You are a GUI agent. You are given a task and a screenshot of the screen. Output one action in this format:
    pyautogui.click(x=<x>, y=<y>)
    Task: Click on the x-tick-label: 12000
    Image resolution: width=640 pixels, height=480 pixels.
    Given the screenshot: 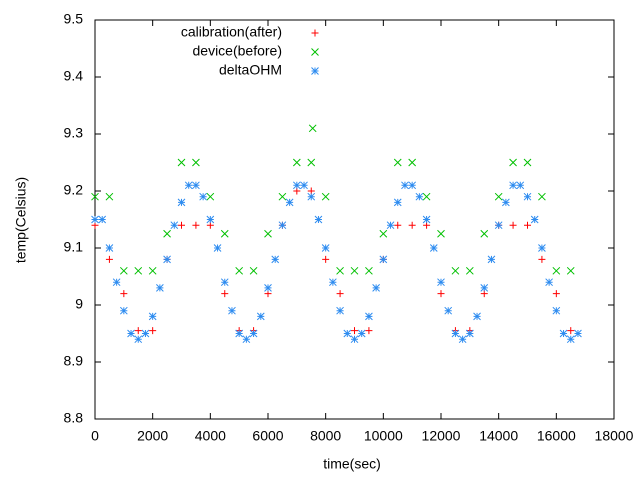 What is the action you would take?
    pyautogui.click(x=441, y=436)
    